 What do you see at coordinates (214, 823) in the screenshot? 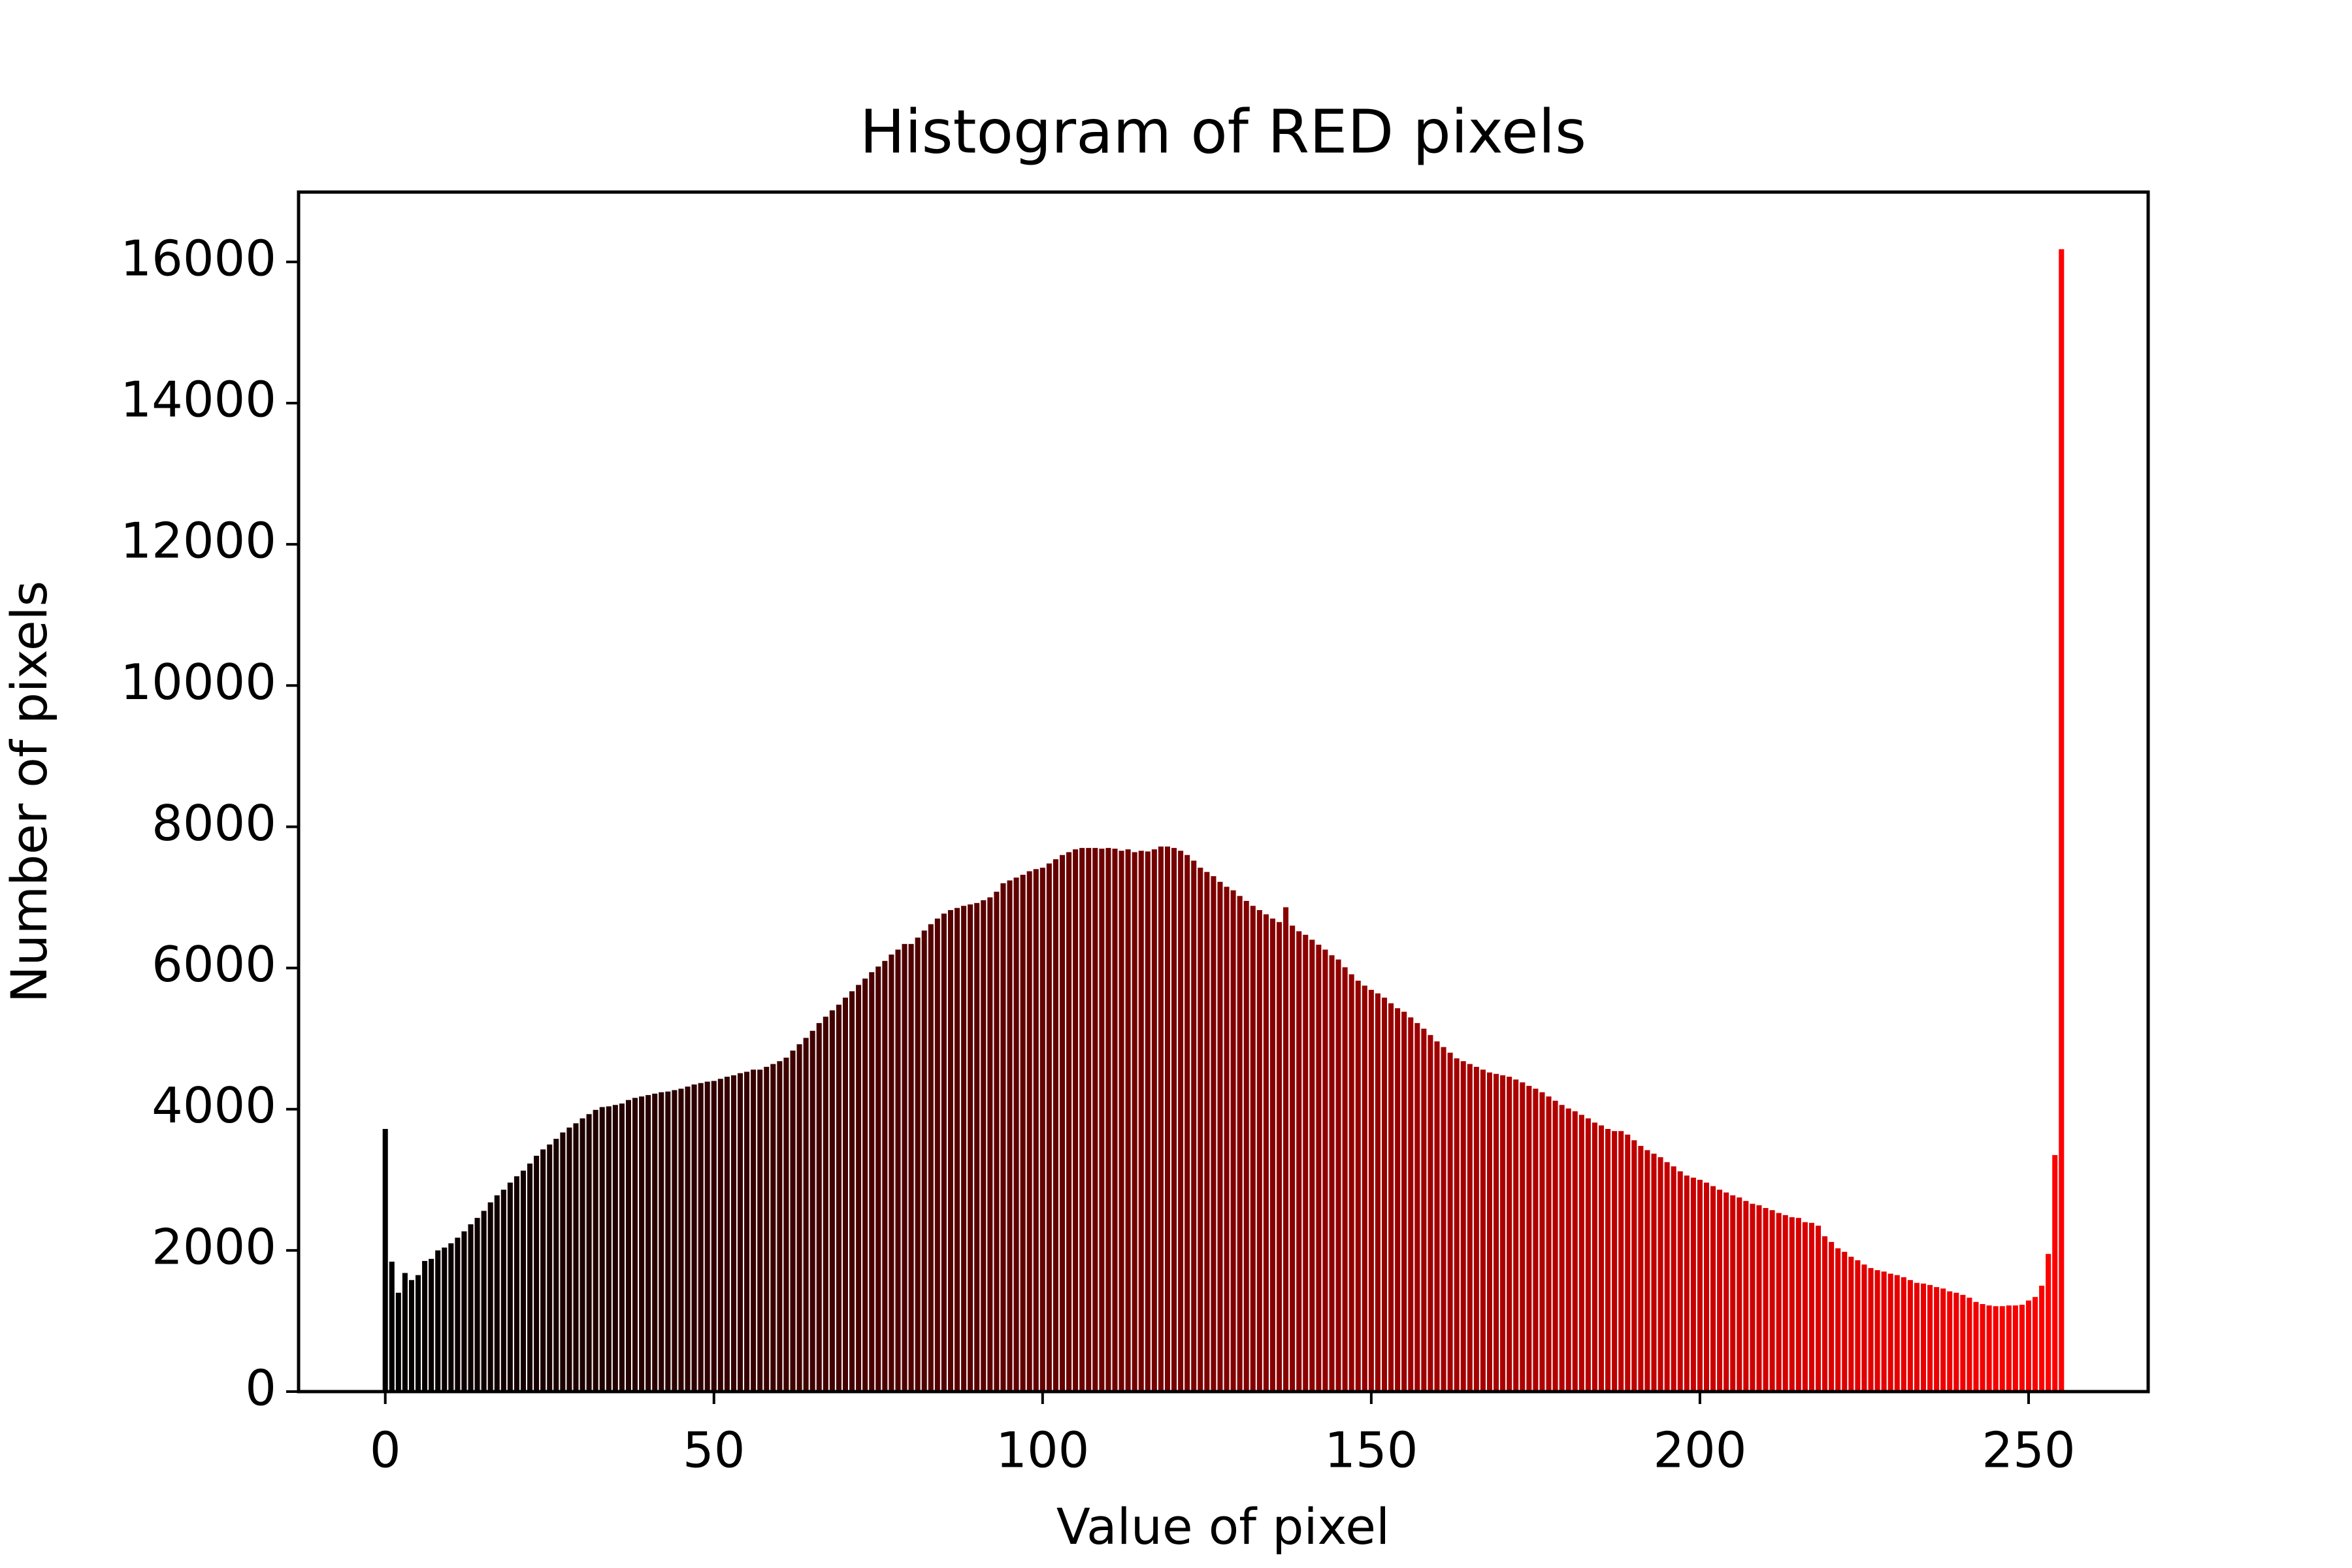
I see `y-tick-label: 8000` at bounding box center [214, 823].